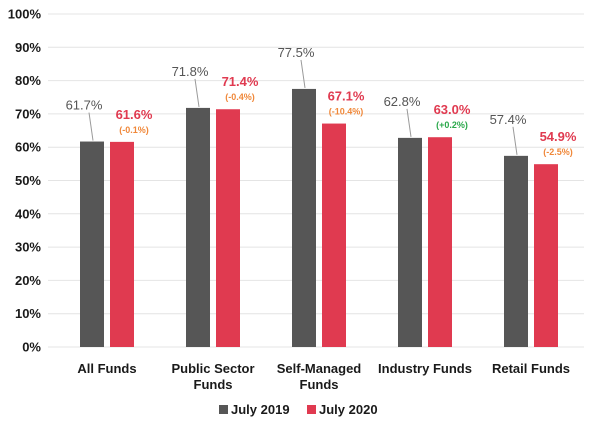  What do you see at coordinates (348, 409) in the screenshot?
I see `legend-label: July 2020` at bounding box center [348, 409].